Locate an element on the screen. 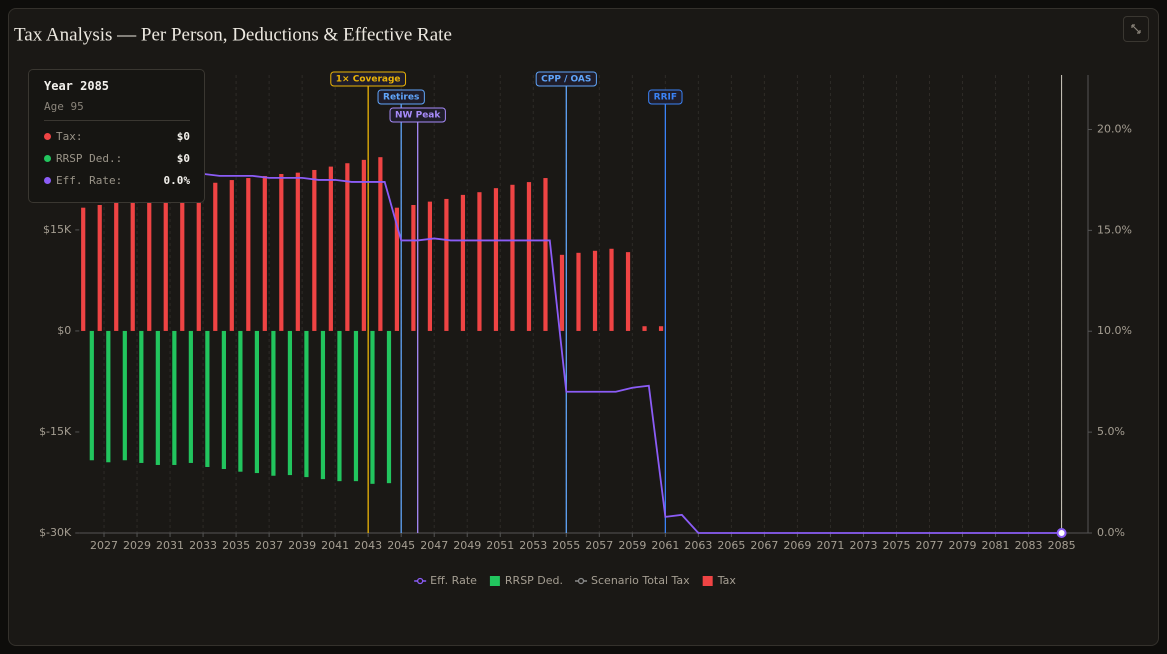 This screenshot has width=1167, height=654. legend-item: Scenario Total Tax is located at coordinates (632, 580).